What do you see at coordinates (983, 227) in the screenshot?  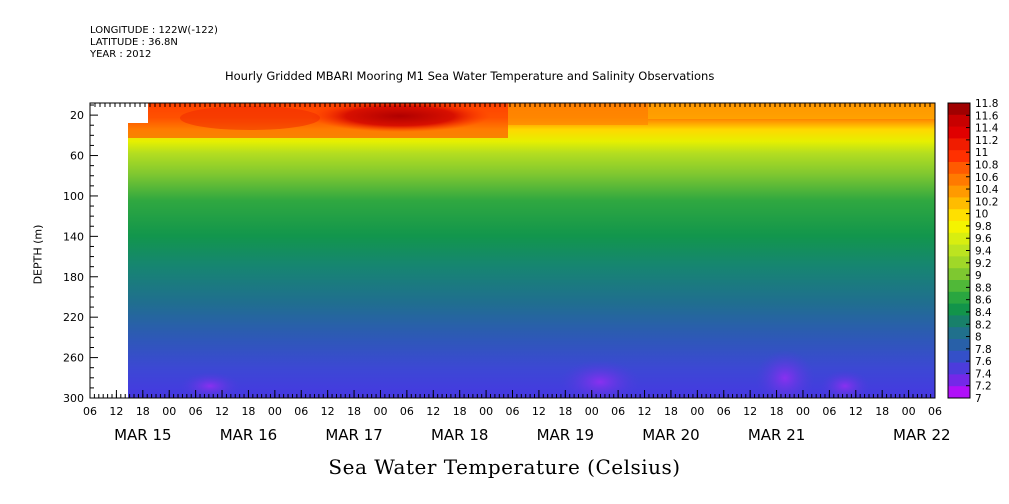 I see `colorbar-label: 9.8` at bounding box center [983, 227].